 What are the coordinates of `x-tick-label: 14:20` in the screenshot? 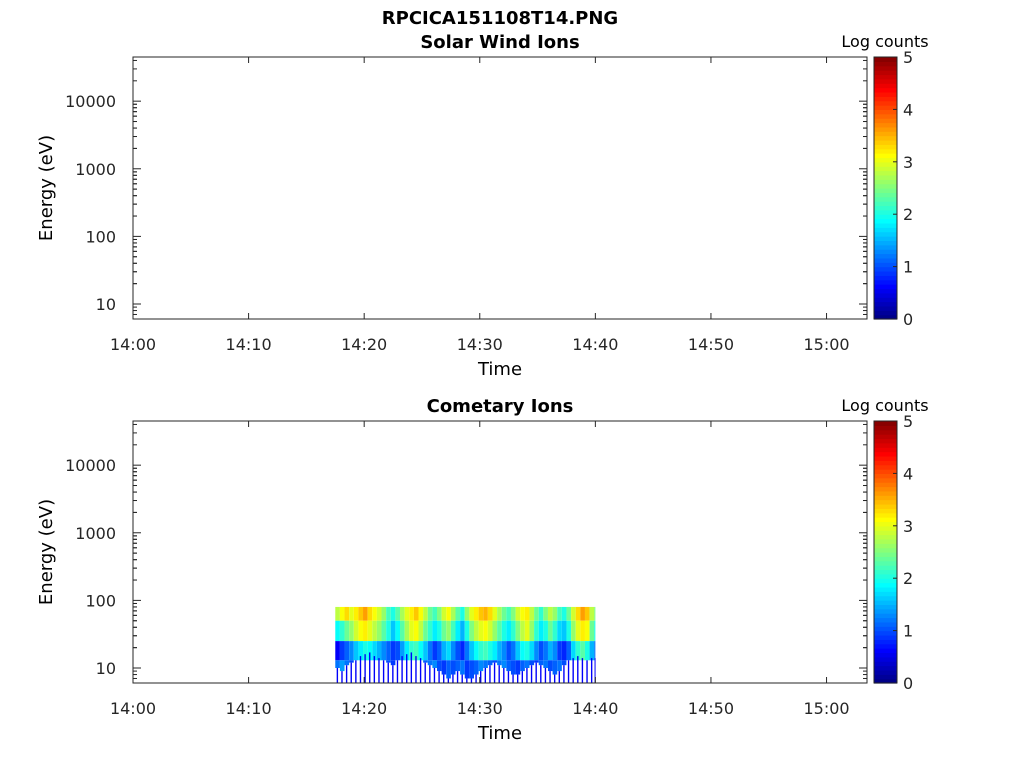 It's located at (364, 344).